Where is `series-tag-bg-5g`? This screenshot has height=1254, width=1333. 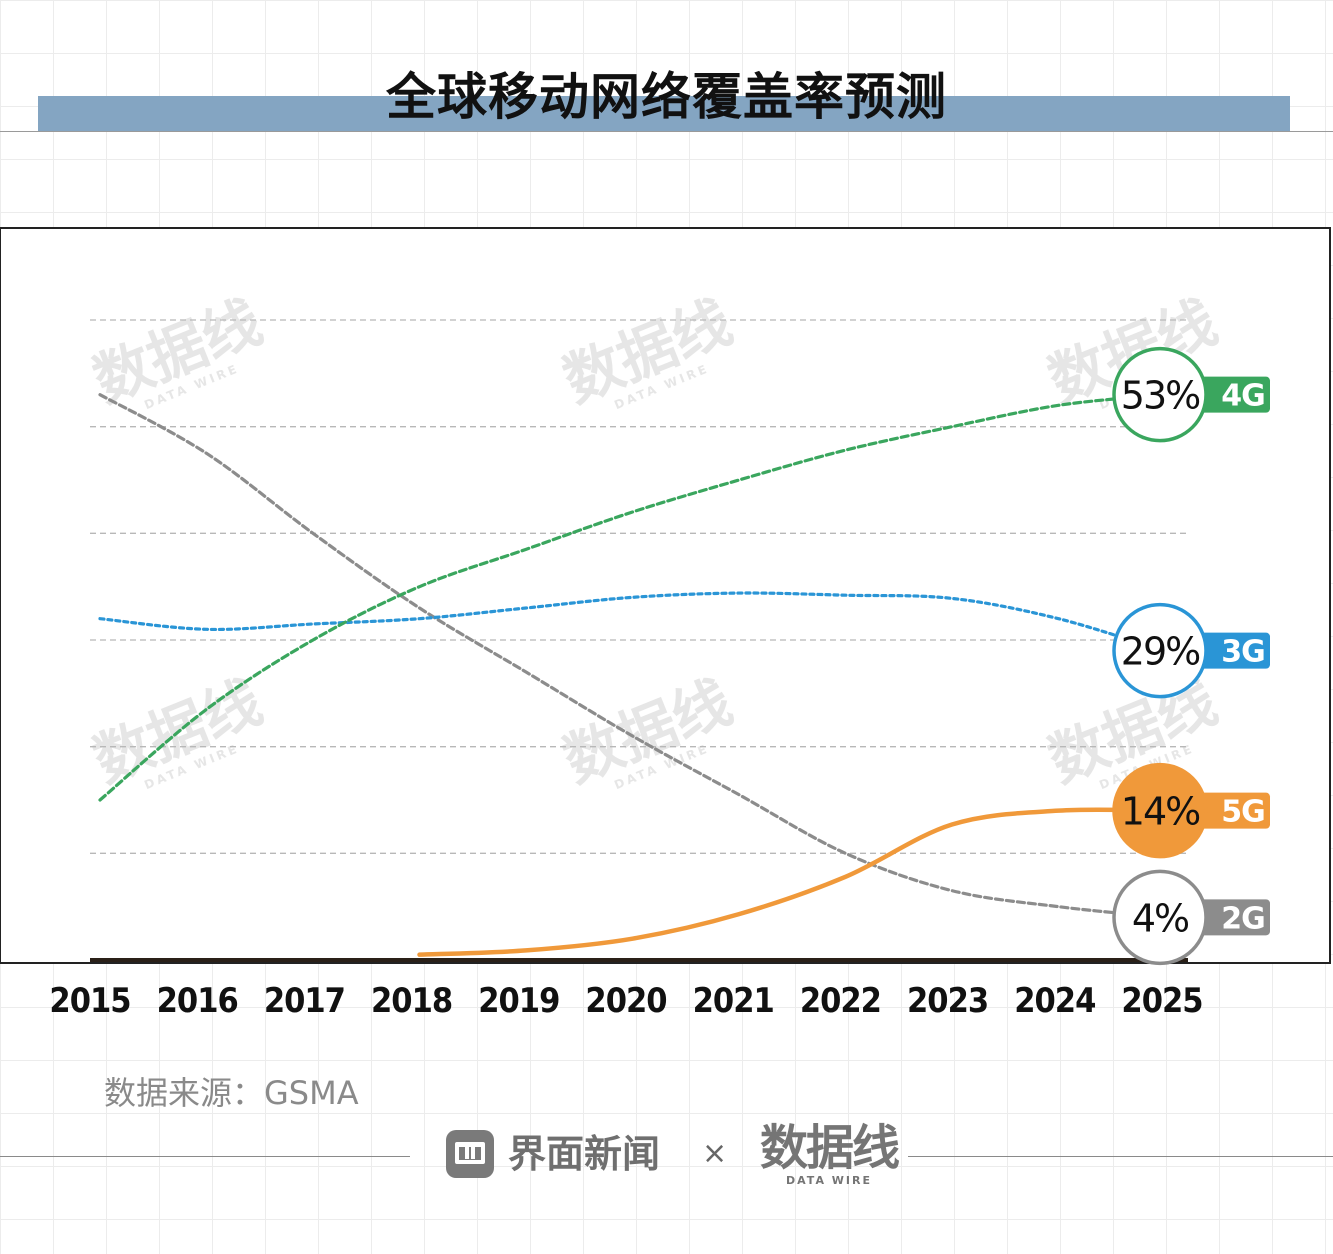 series-tag-bg-5g is located at coordinates (1233, 810).